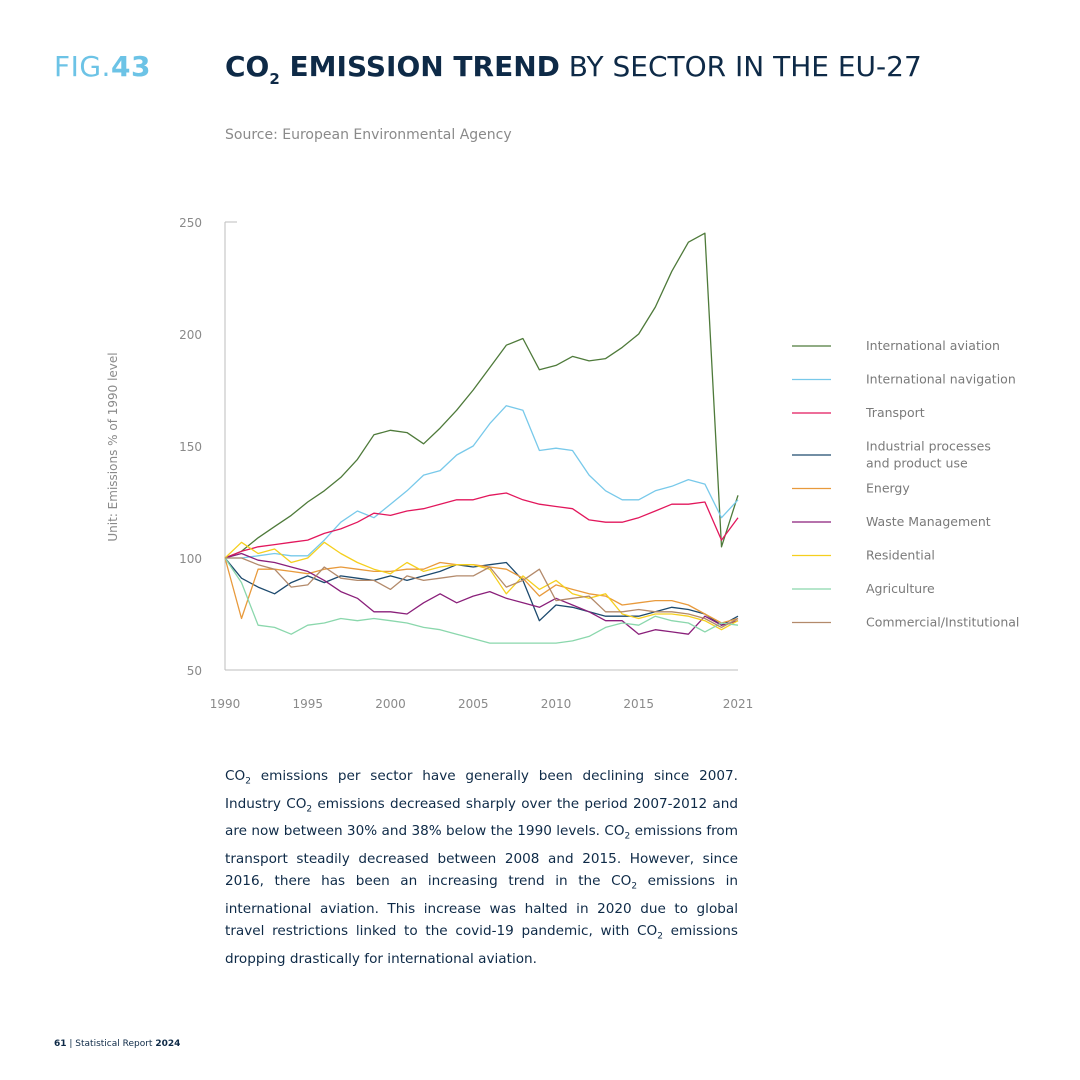  What do you see at coordinates (928, 455) in the screenshot?
I see `legend-label: Industrial processes and product use` at bounding box center [928, 455].